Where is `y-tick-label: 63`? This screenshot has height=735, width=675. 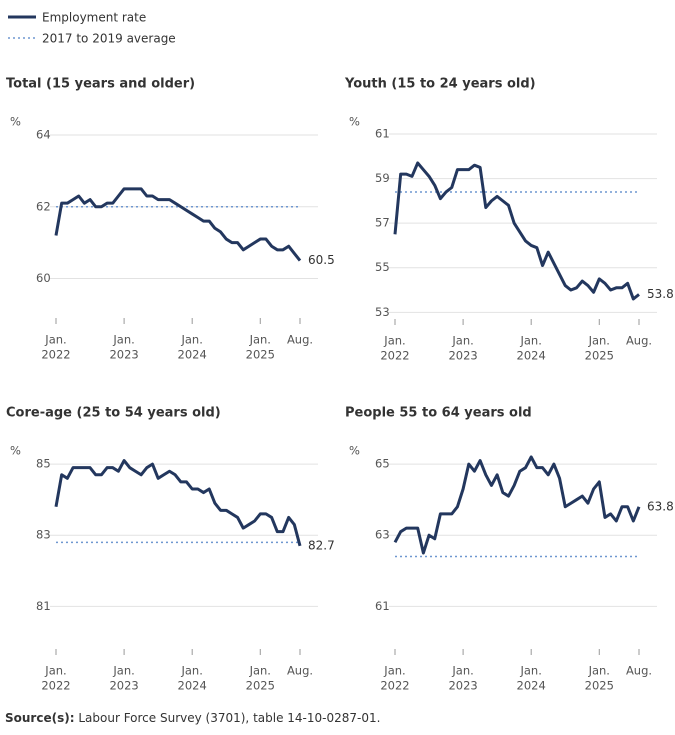
y-tick-label: 63 is located at coordinates (382, 535).